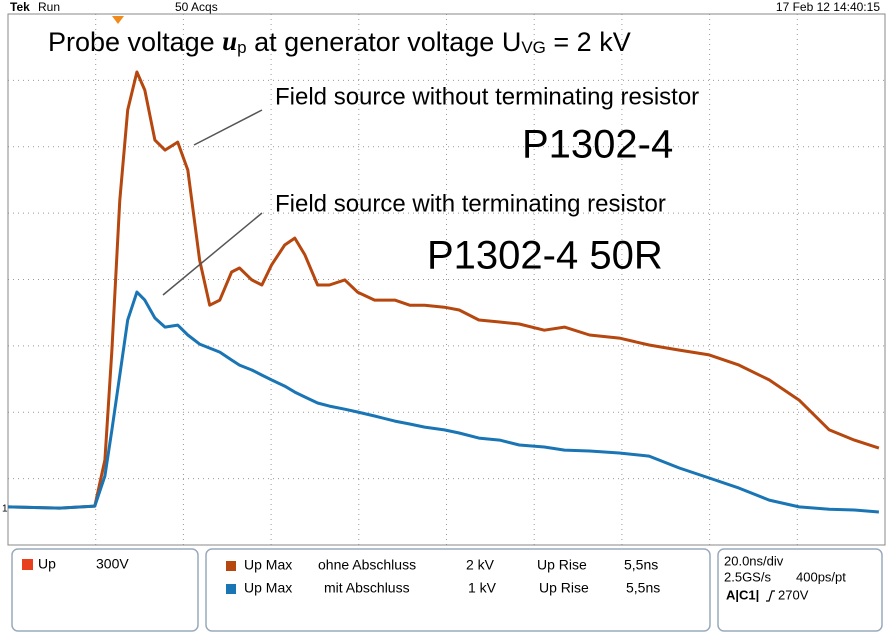 The height and width of the screenshot is (638, 886). I want to click on title-text: = 2 kV, so click(591, 42).